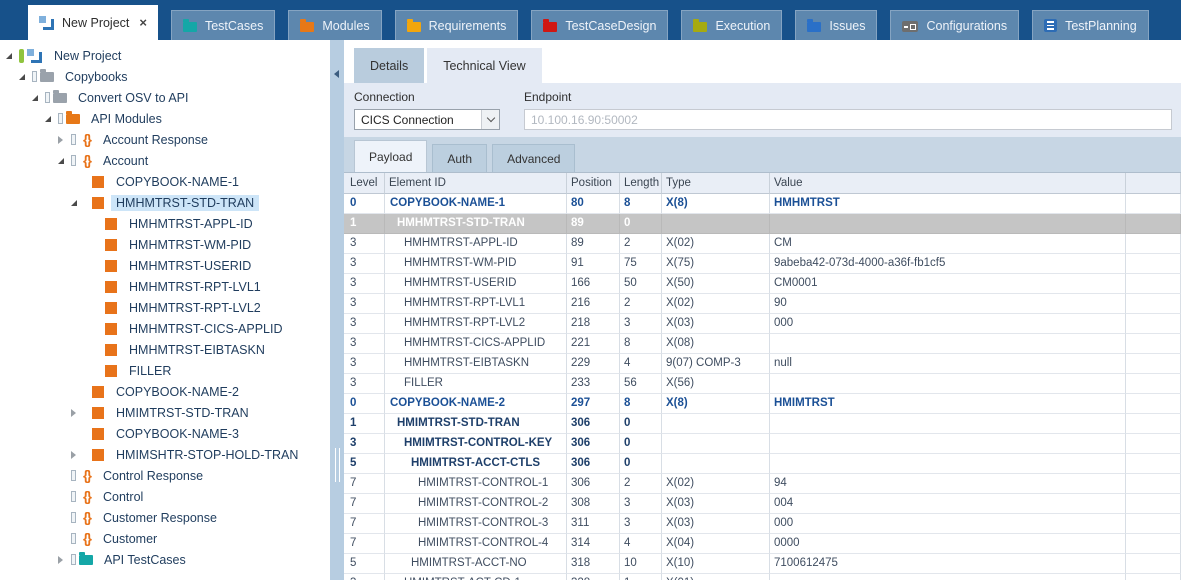 The width and height of the screenshot is (1181, 580). What do you see at coordinates (847, 25) in the screenshot?
I see `window-tab-label: Issues` at bounding box center [847, 25].